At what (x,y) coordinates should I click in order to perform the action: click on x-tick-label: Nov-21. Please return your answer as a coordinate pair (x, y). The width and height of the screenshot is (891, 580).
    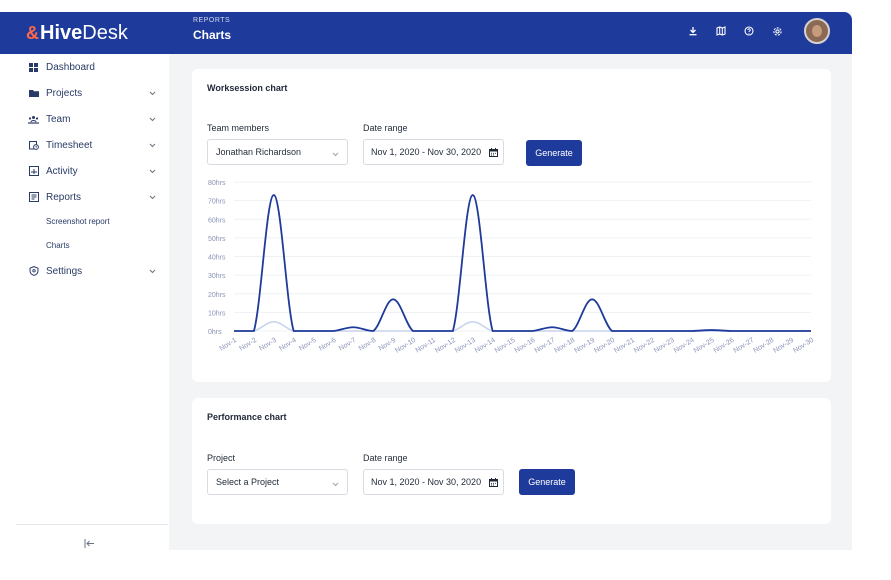
    Looking at the image, I should click on (624, 346).